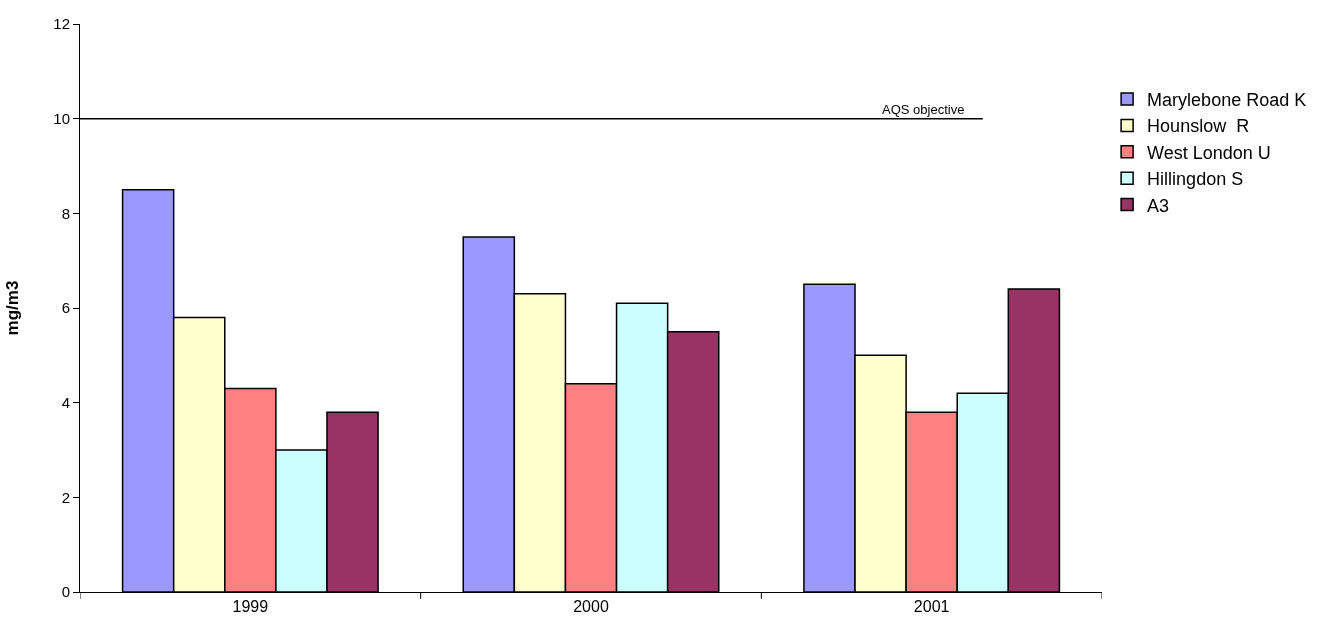 The image size is (1324, 634). I want to click on y-tick-label: 2, so click(65, 497).